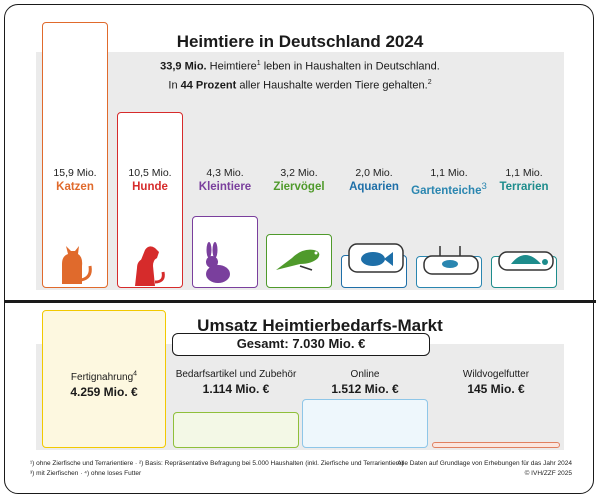  I want to click on category-label: Gartenteiche3, so click(449, 189).